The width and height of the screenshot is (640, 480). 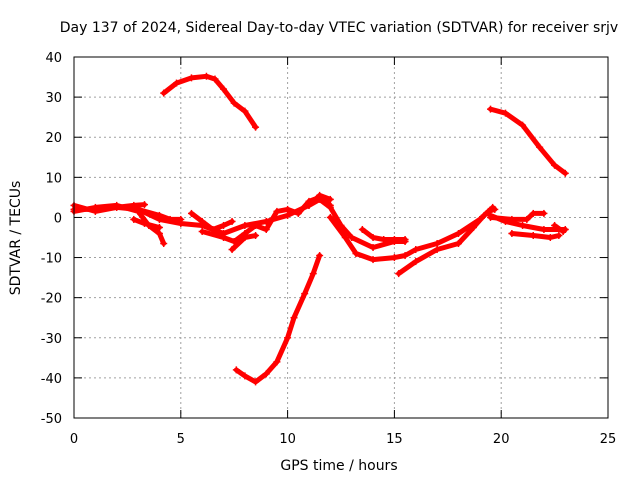 What do you see at coordinates (51, 379) in the screenshot?
I see `y-tick-label: -40` at bounding box center [51, 379].